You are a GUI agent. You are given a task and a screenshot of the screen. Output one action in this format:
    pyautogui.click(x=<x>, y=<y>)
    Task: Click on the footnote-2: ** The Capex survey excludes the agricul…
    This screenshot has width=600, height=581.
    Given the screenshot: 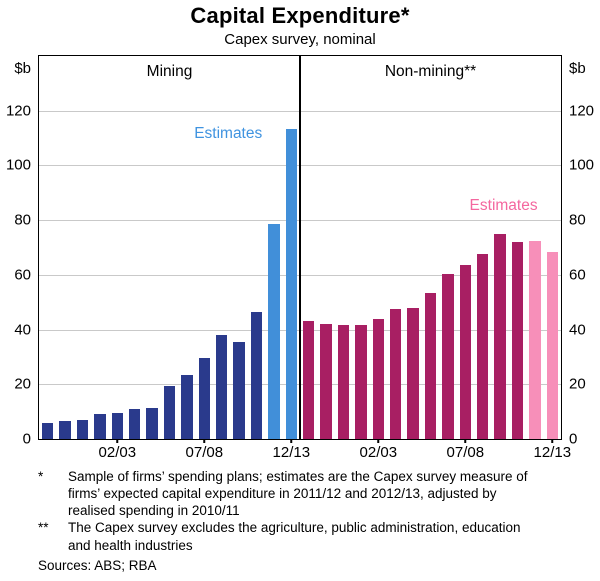 What is the action you would take?
    pyautogui.click(x=286, y=536)
    